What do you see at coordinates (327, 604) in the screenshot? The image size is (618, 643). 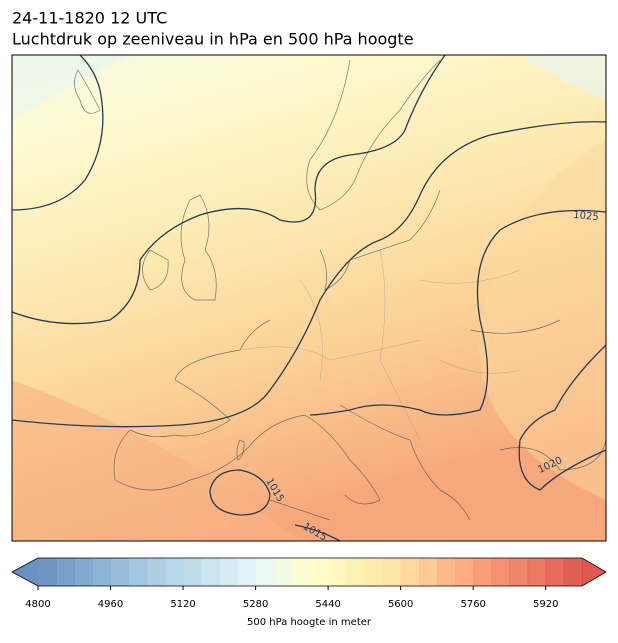 I see `colorbar-tick-label: 5440` at bounding box center [327, 604].